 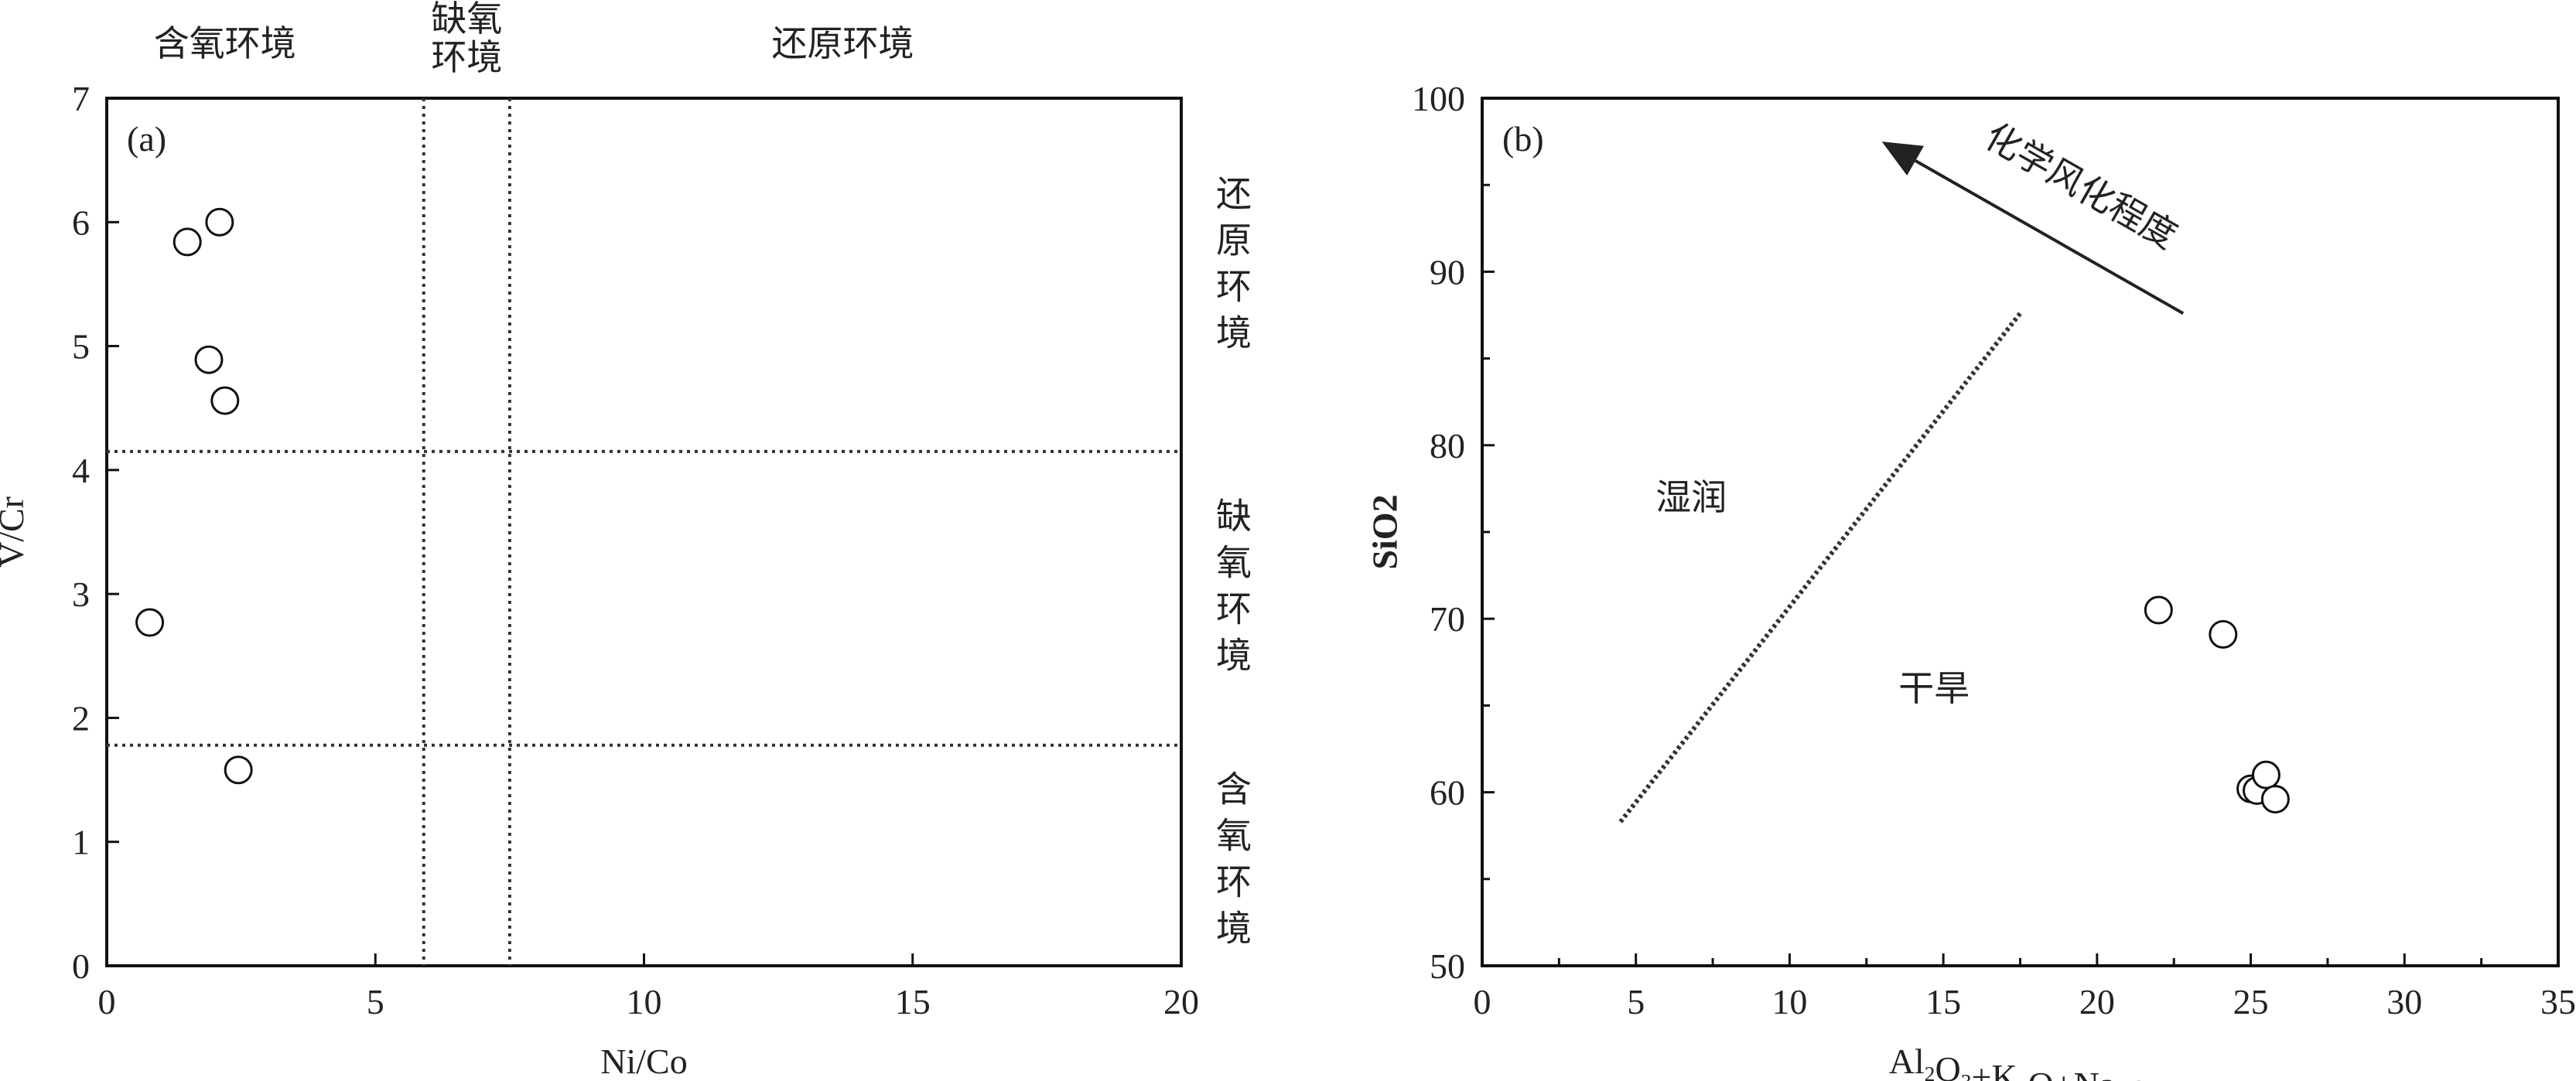 What do you see at coordinates (1523, 139) in the screenshot?
I see `panel-label: (b)` at bounding box center [1523, 139].